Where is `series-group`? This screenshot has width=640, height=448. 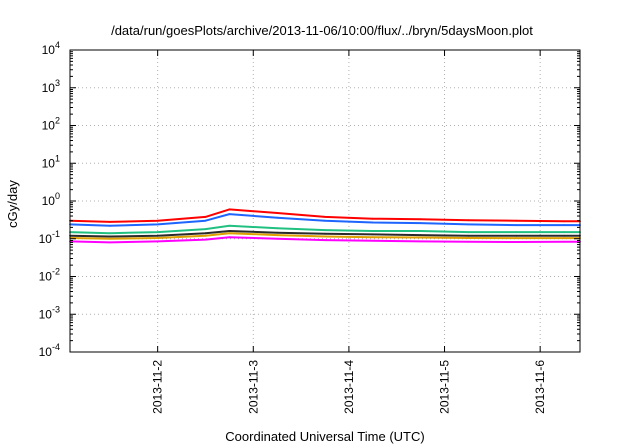
series-group is located at coordinates (325, 226).